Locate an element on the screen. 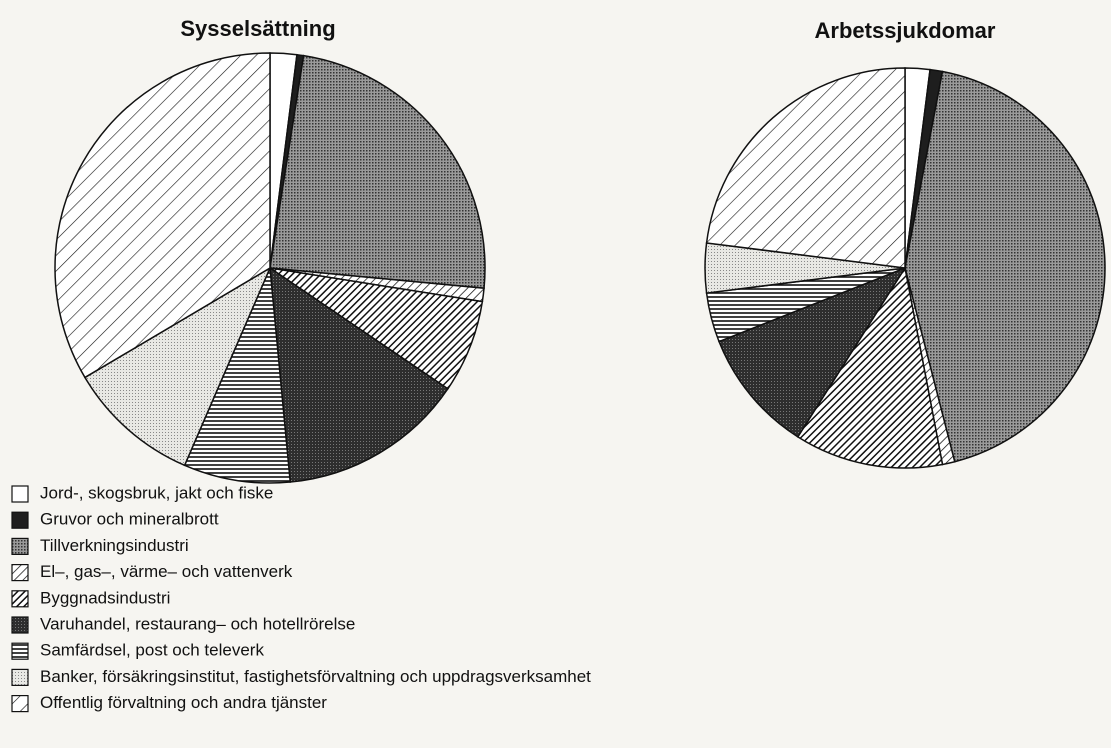  legend-label: Gruvor och mineralbrott is located at coordinates (129, 519).